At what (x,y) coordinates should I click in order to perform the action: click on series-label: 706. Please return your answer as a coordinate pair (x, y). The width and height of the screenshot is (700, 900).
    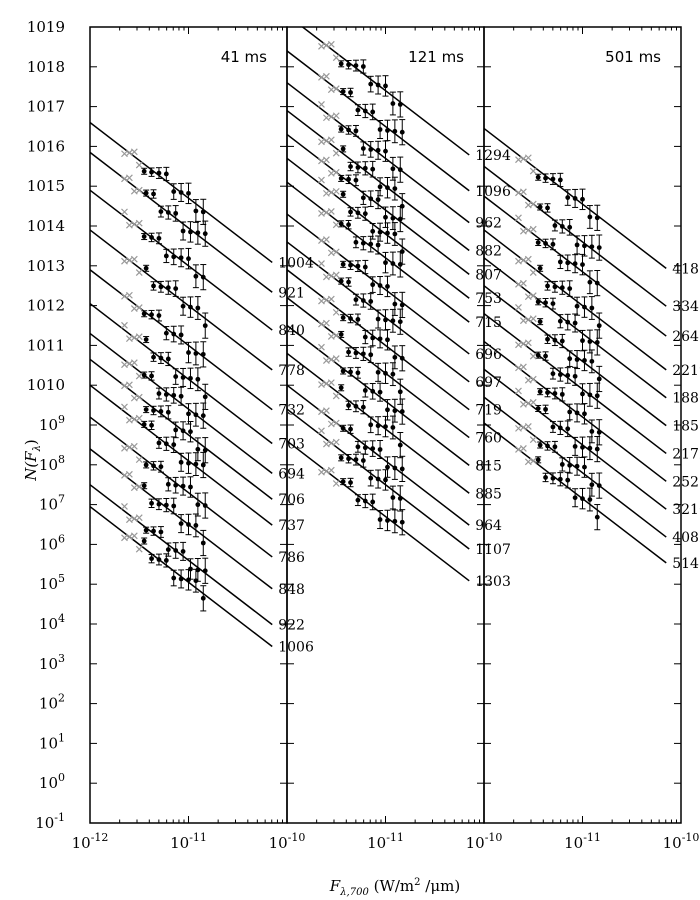
    Looking at the image, I should click on (291, 500).